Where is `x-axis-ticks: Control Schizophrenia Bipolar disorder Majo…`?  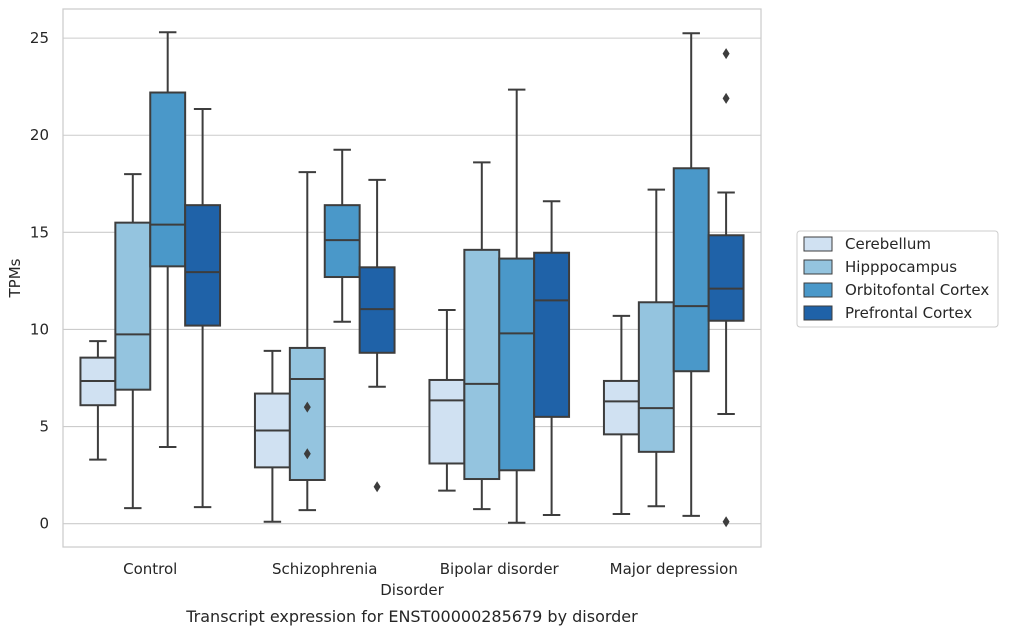 x-axis-ticks: Control Schizophrenia Bipolar disorder Majo… is located at coordinates (430, 569).